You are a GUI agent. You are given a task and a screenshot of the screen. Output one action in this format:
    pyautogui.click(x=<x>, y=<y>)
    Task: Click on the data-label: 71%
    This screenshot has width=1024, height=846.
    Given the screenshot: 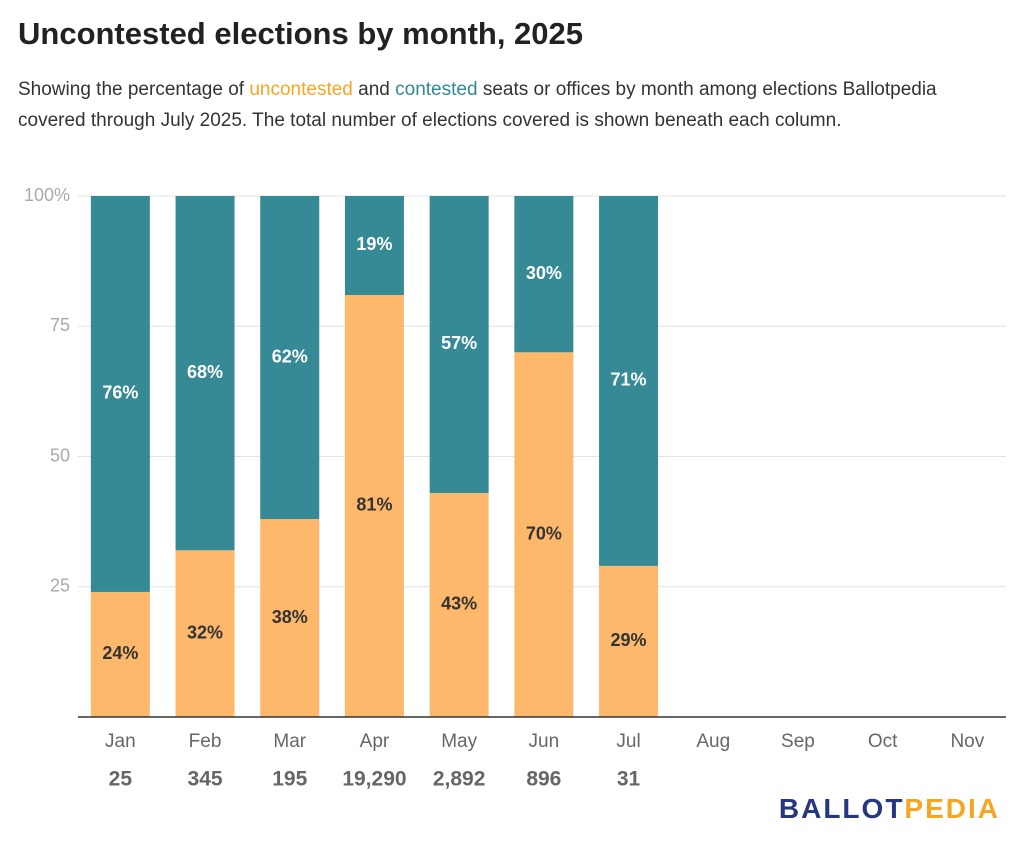 What is the action you would take?
    pyautogui.click(x=629, y=380)
    